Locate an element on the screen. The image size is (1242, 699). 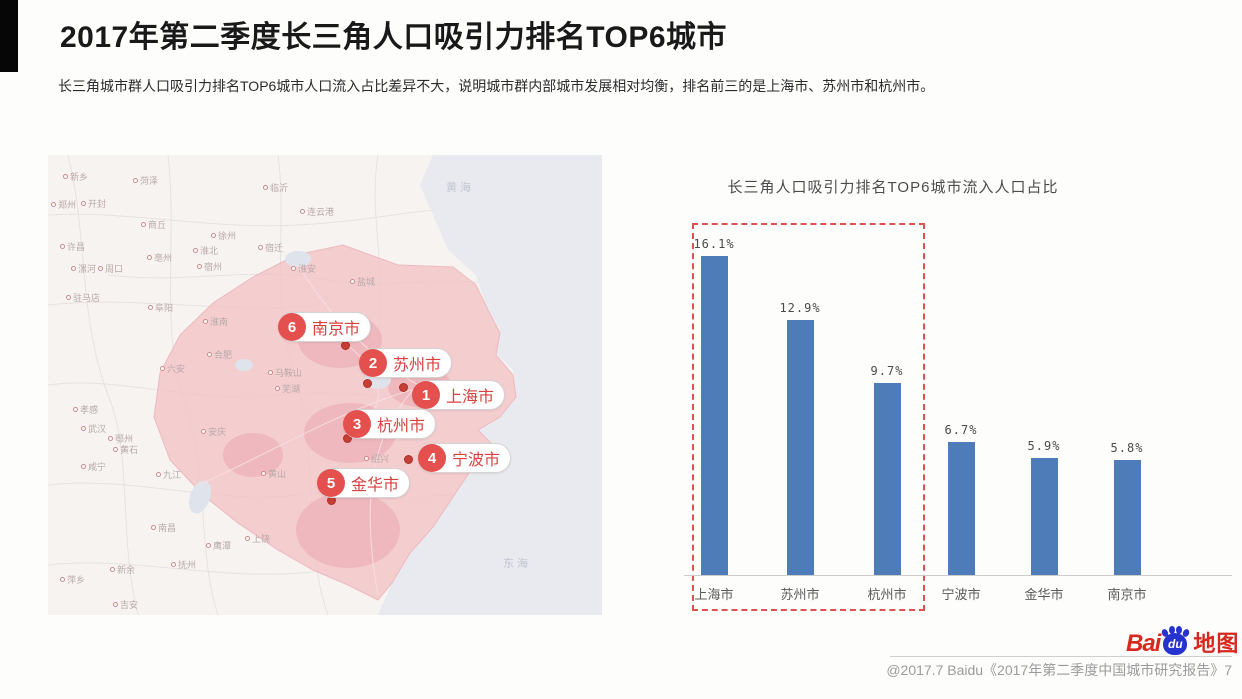
map-city-label-text: 商丘 is located at coordinates (157, 225).